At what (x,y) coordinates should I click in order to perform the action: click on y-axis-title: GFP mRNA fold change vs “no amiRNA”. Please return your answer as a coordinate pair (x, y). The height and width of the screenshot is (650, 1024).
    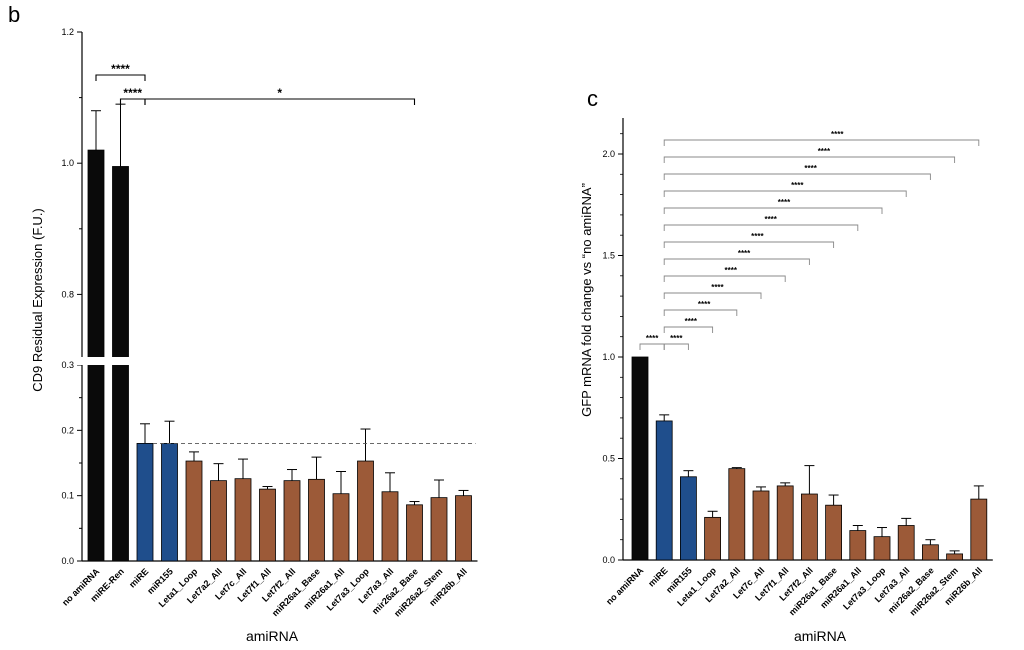
    Looking at the image, I should click on (586, 300).